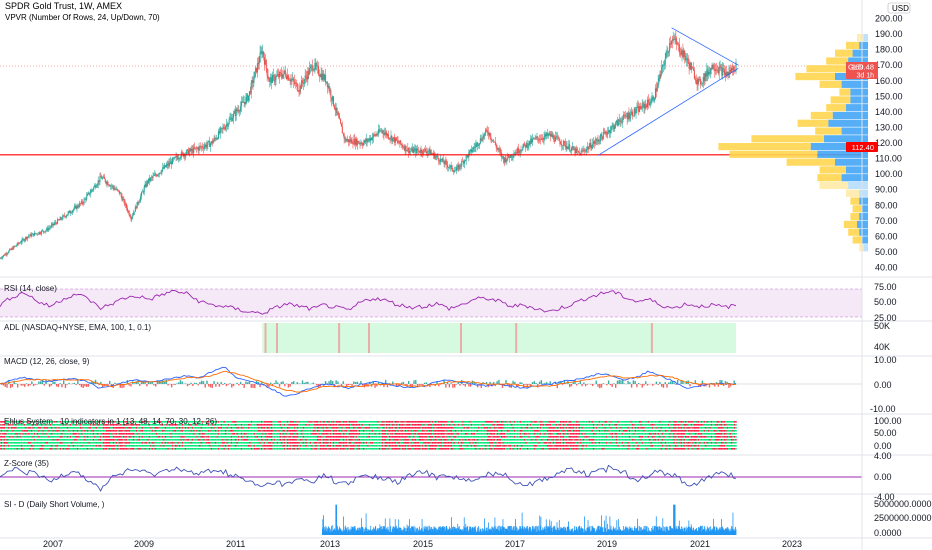  Describe the element at coordinates (854, 178) in the screenshot. I see `vp-bar-down` at that location.